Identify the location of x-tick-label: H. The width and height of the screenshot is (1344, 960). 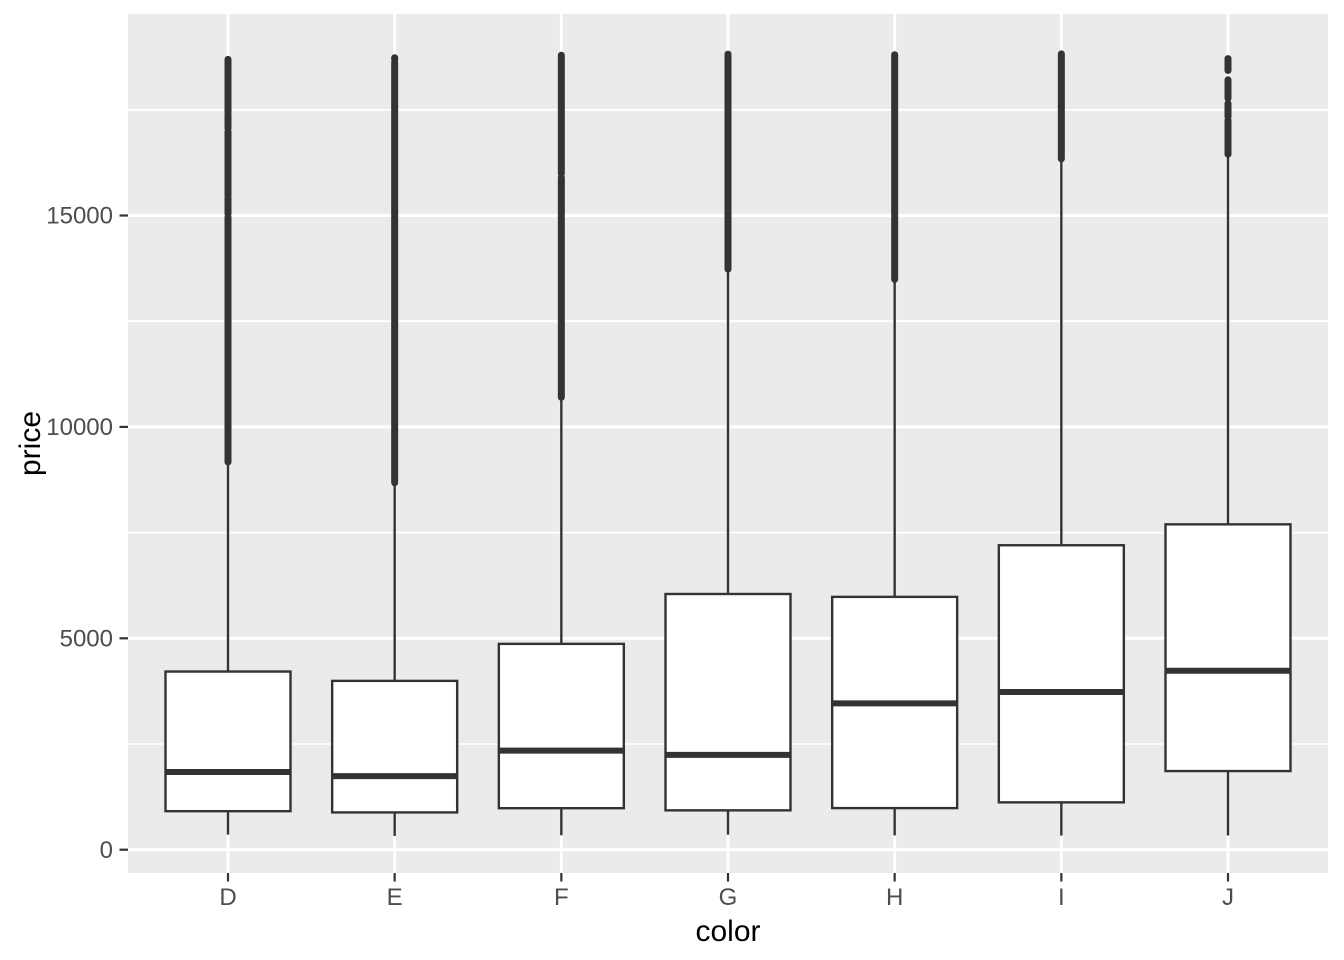
(894, 897).